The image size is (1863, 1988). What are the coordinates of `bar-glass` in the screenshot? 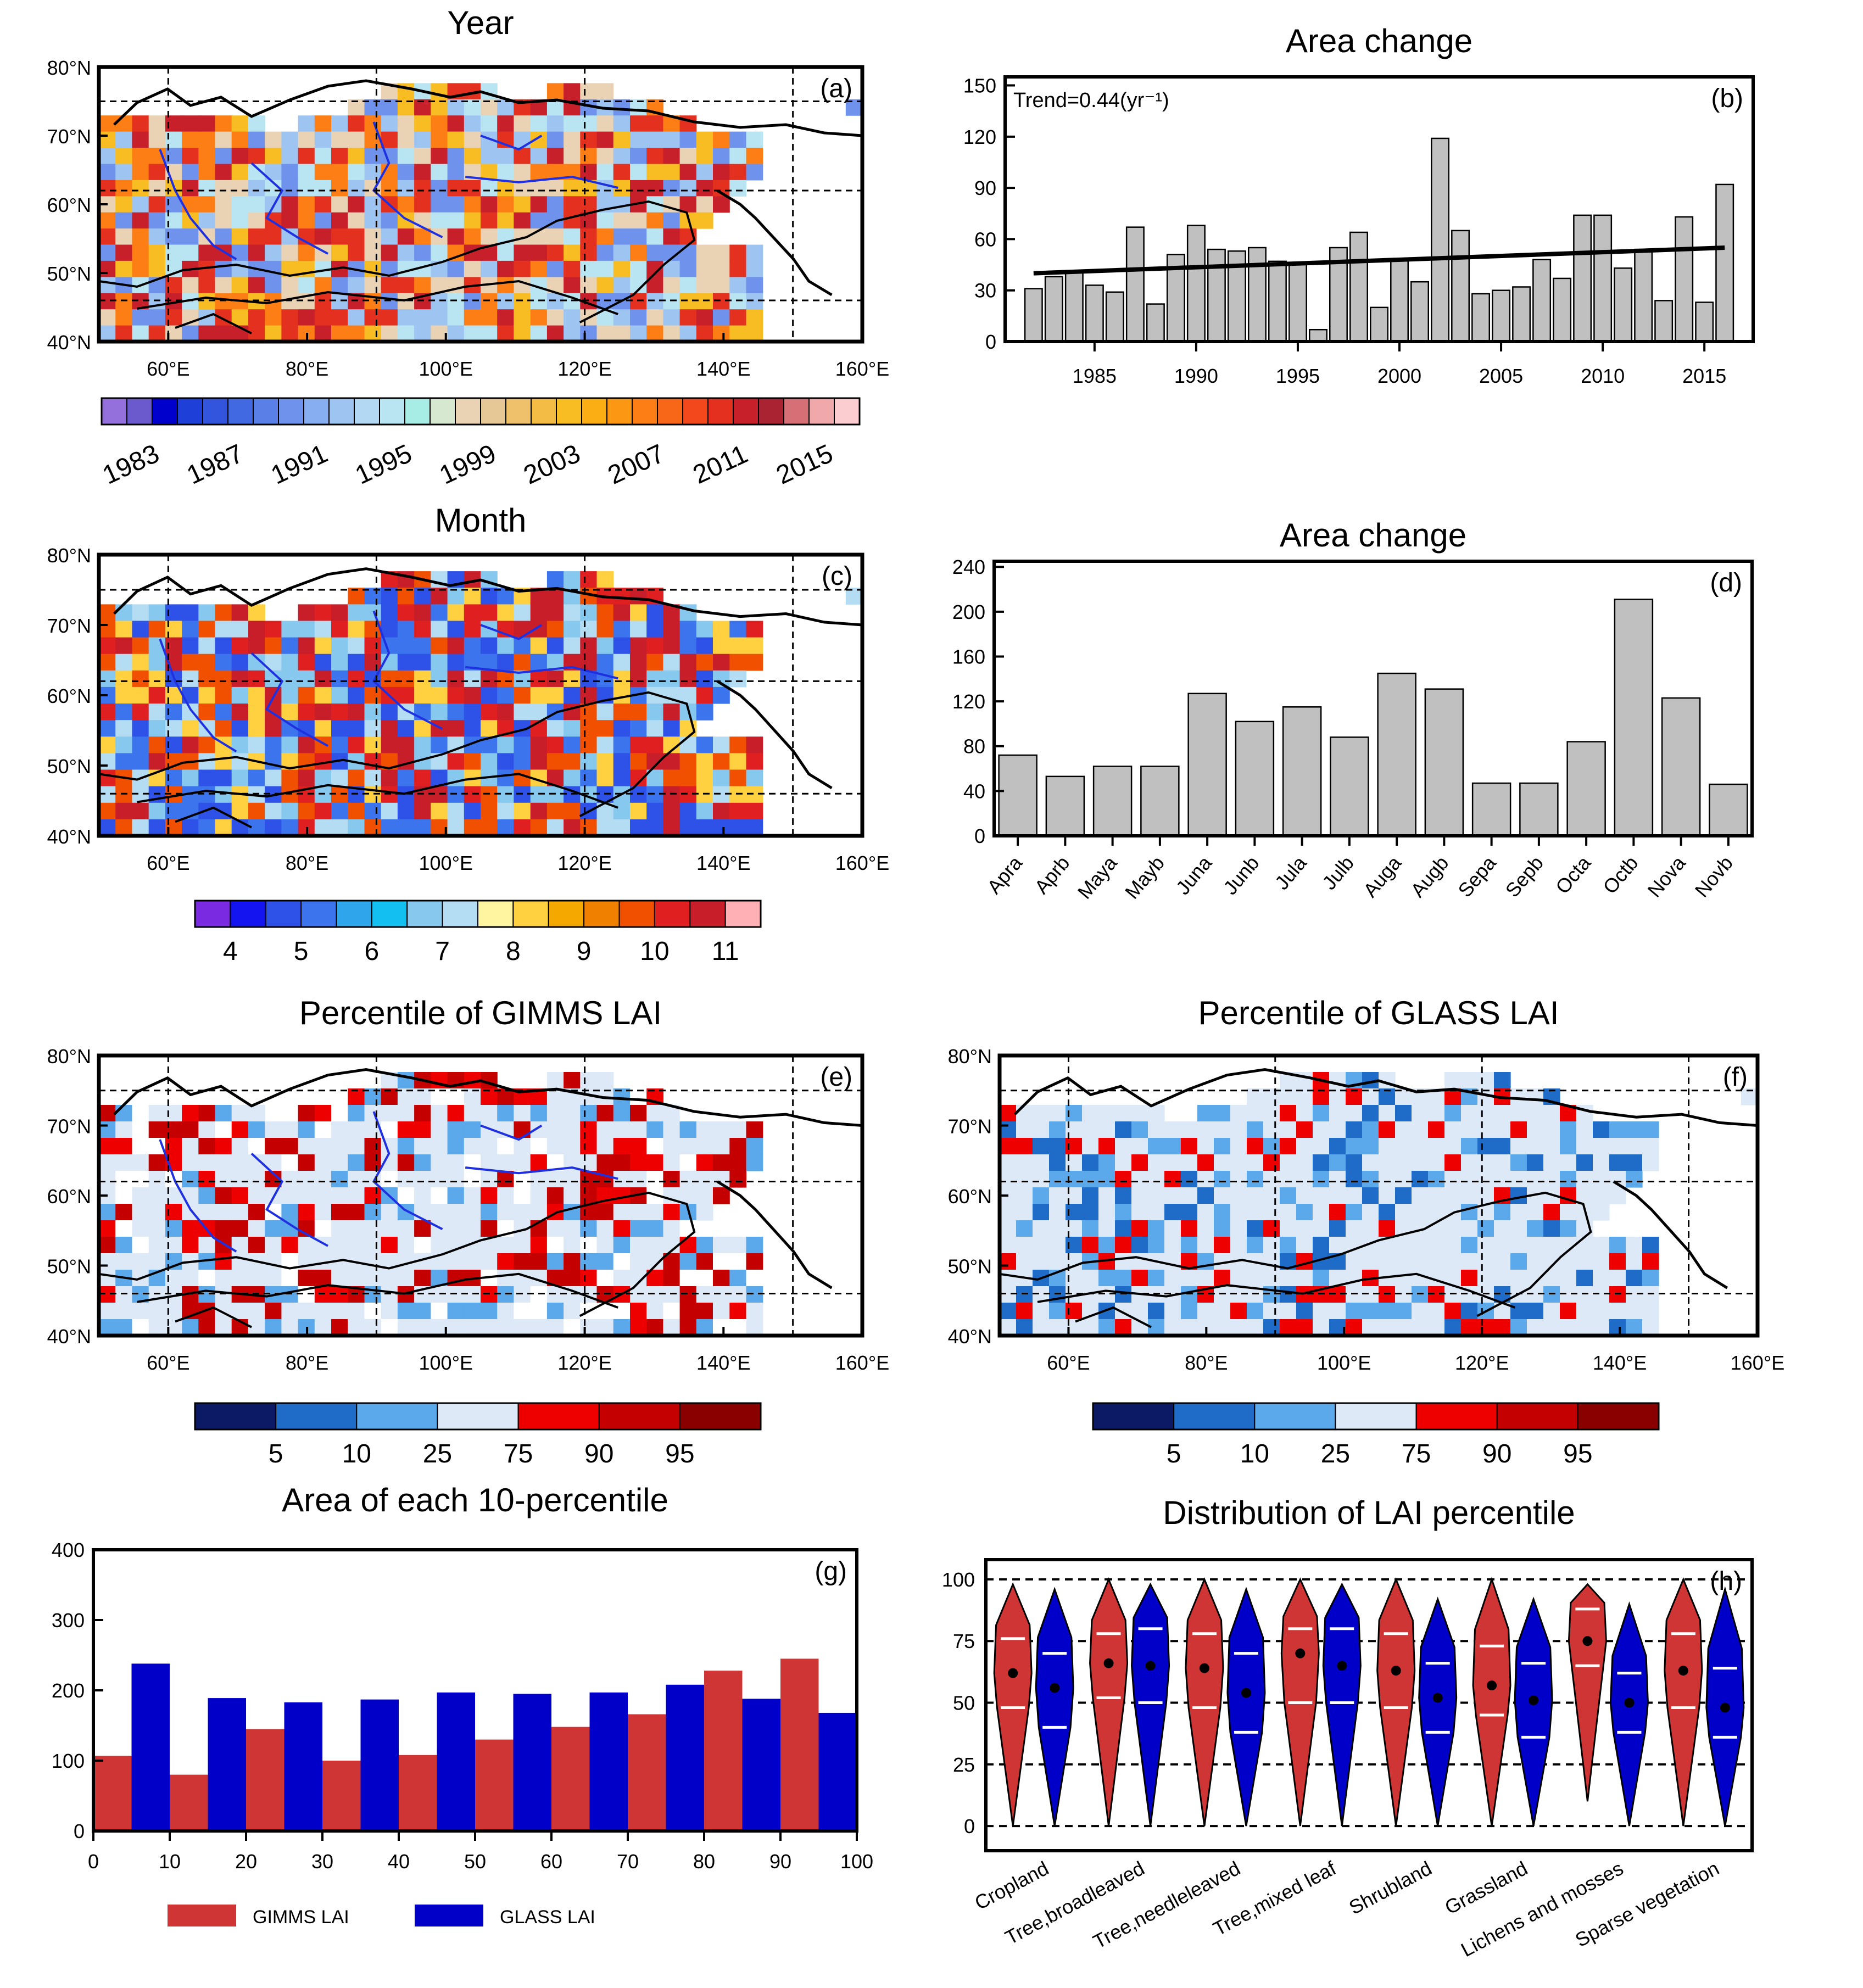 It's located at (227, 1764).